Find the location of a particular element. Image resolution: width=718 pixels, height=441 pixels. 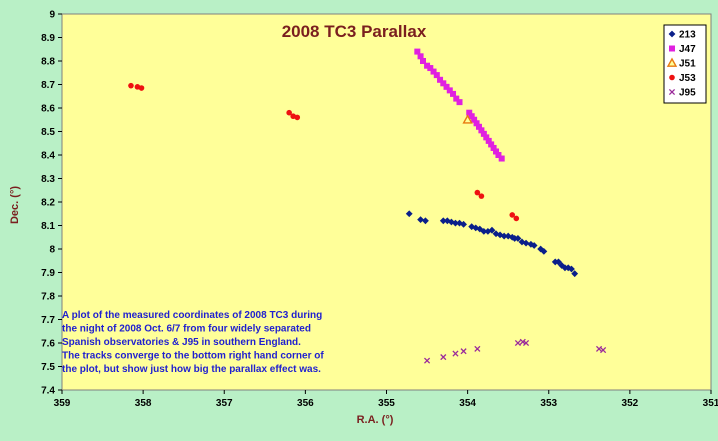

y-tick-label: 8.3 is located at coordinates (48, 179).